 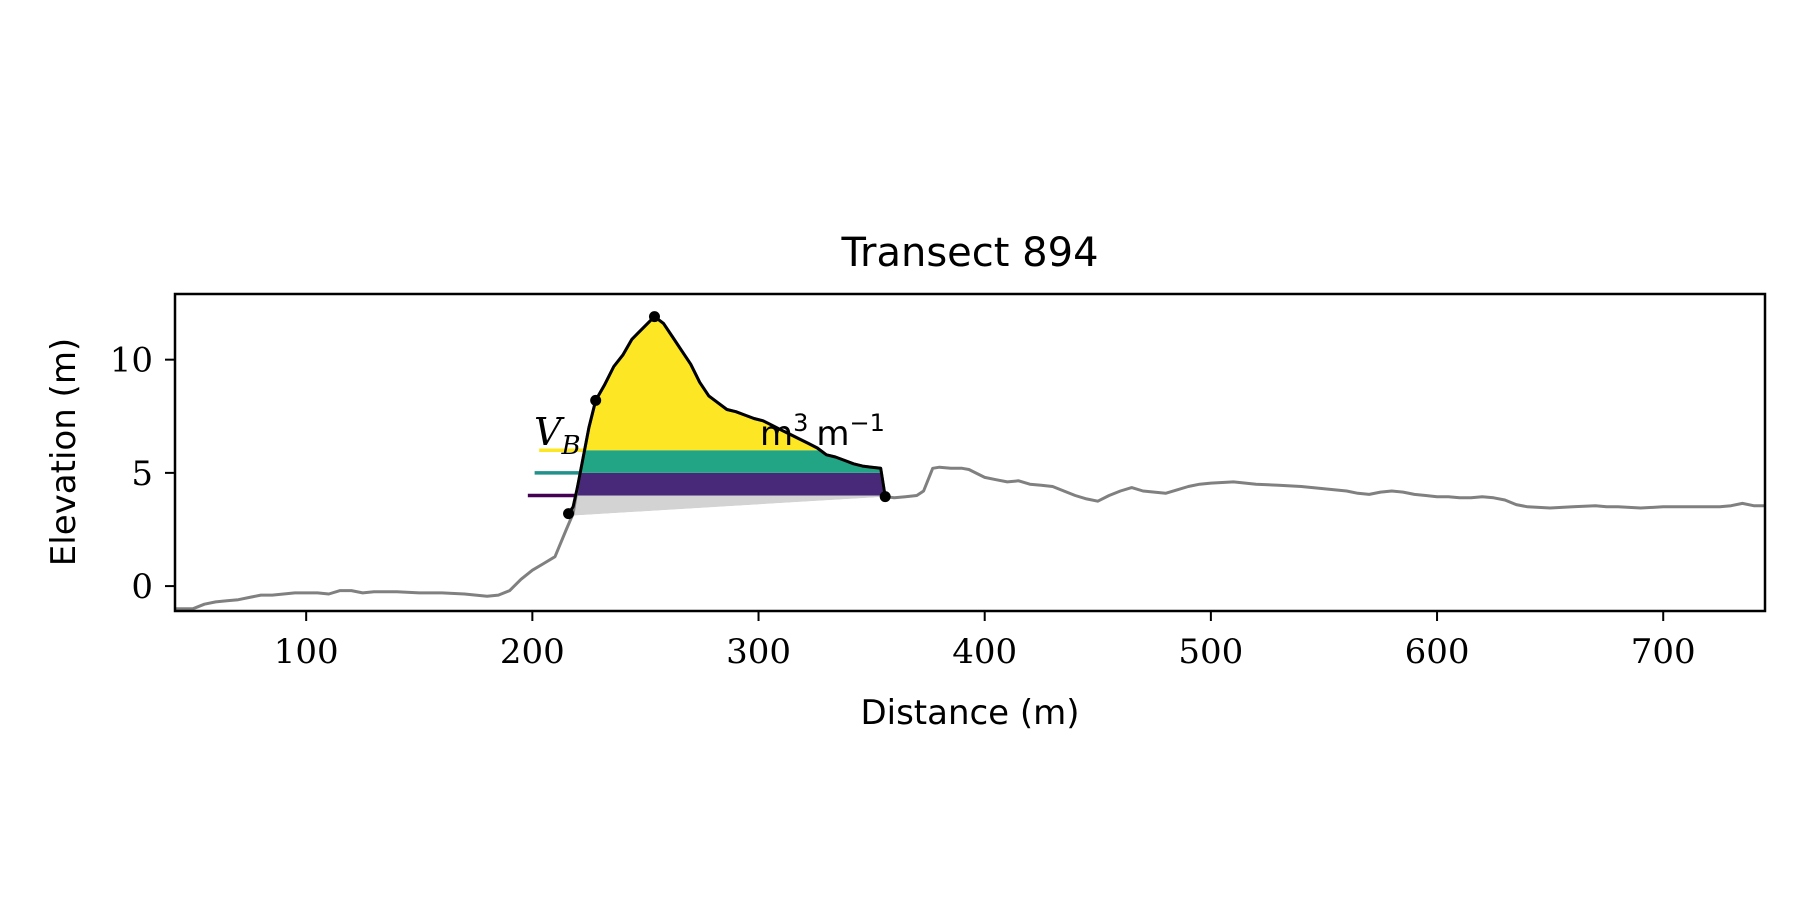 What do you see at coordinates (131, 361) in the screenshot?
I see `y-tick-label: 10` at bounding box center [131, 361].